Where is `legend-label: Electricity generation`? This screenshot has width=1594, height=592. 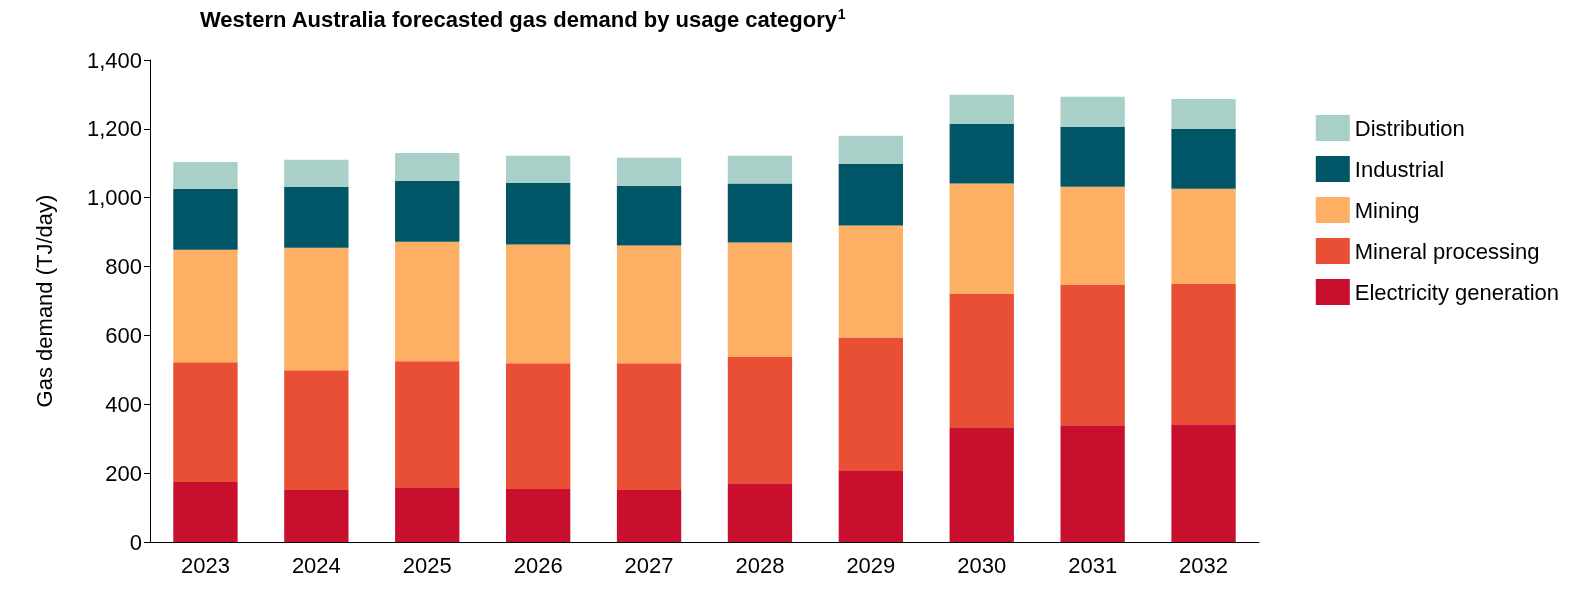 legend-label: Electricity generation is located at coordinates (1457, 292).